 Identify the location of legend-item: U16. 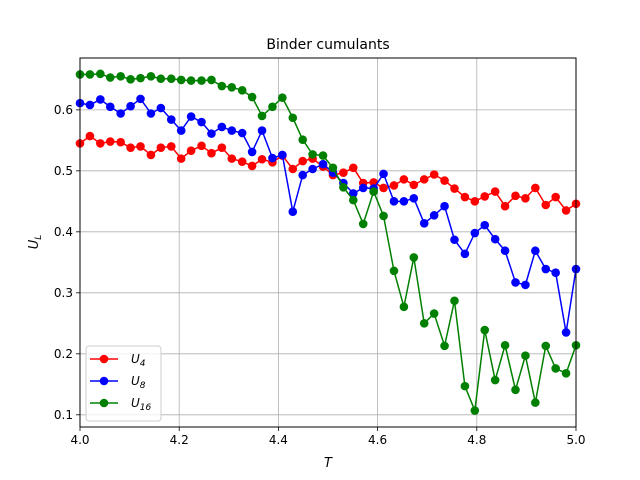
(121, 404).